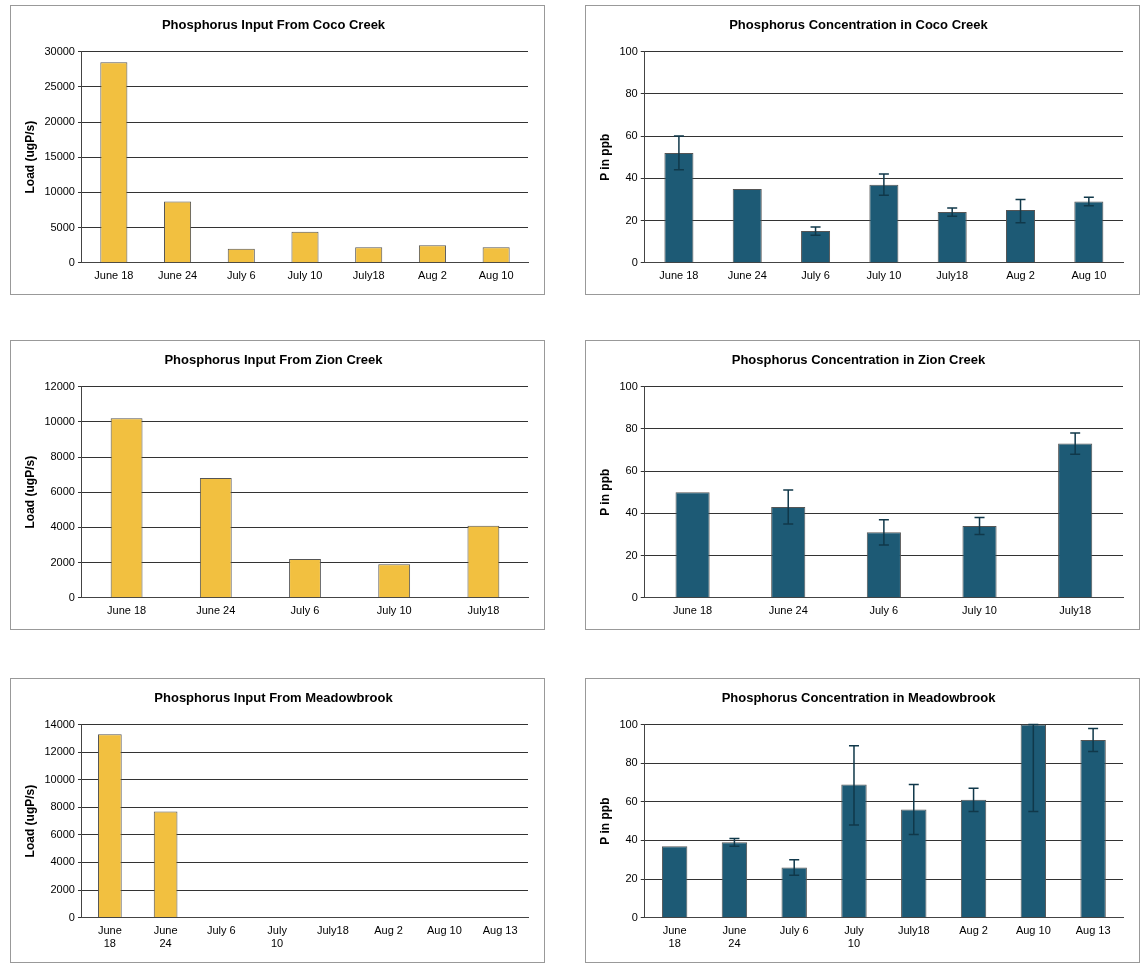  Describe the element at coordinates (59, 50) in the screenshot. I see `y-tick-label: 30000` at that location.